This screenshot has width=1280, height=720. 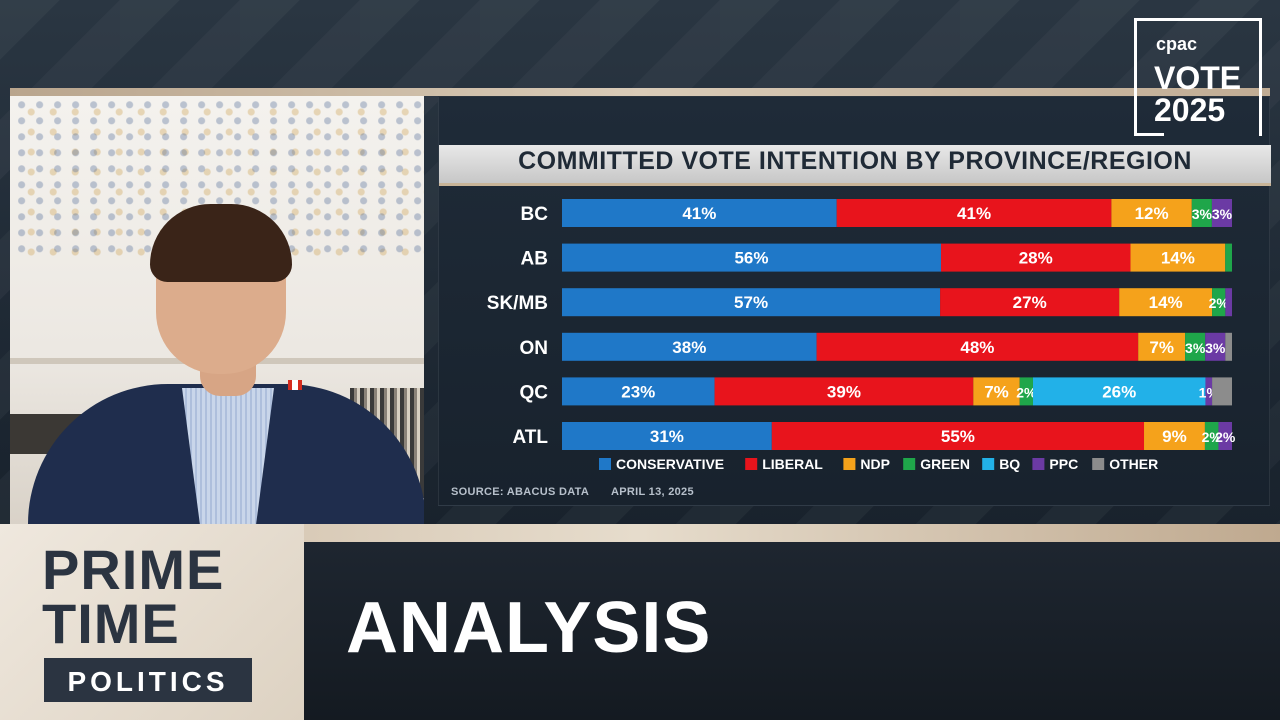 I want to click on data-label: 28%, so click(x=1036, y=258).